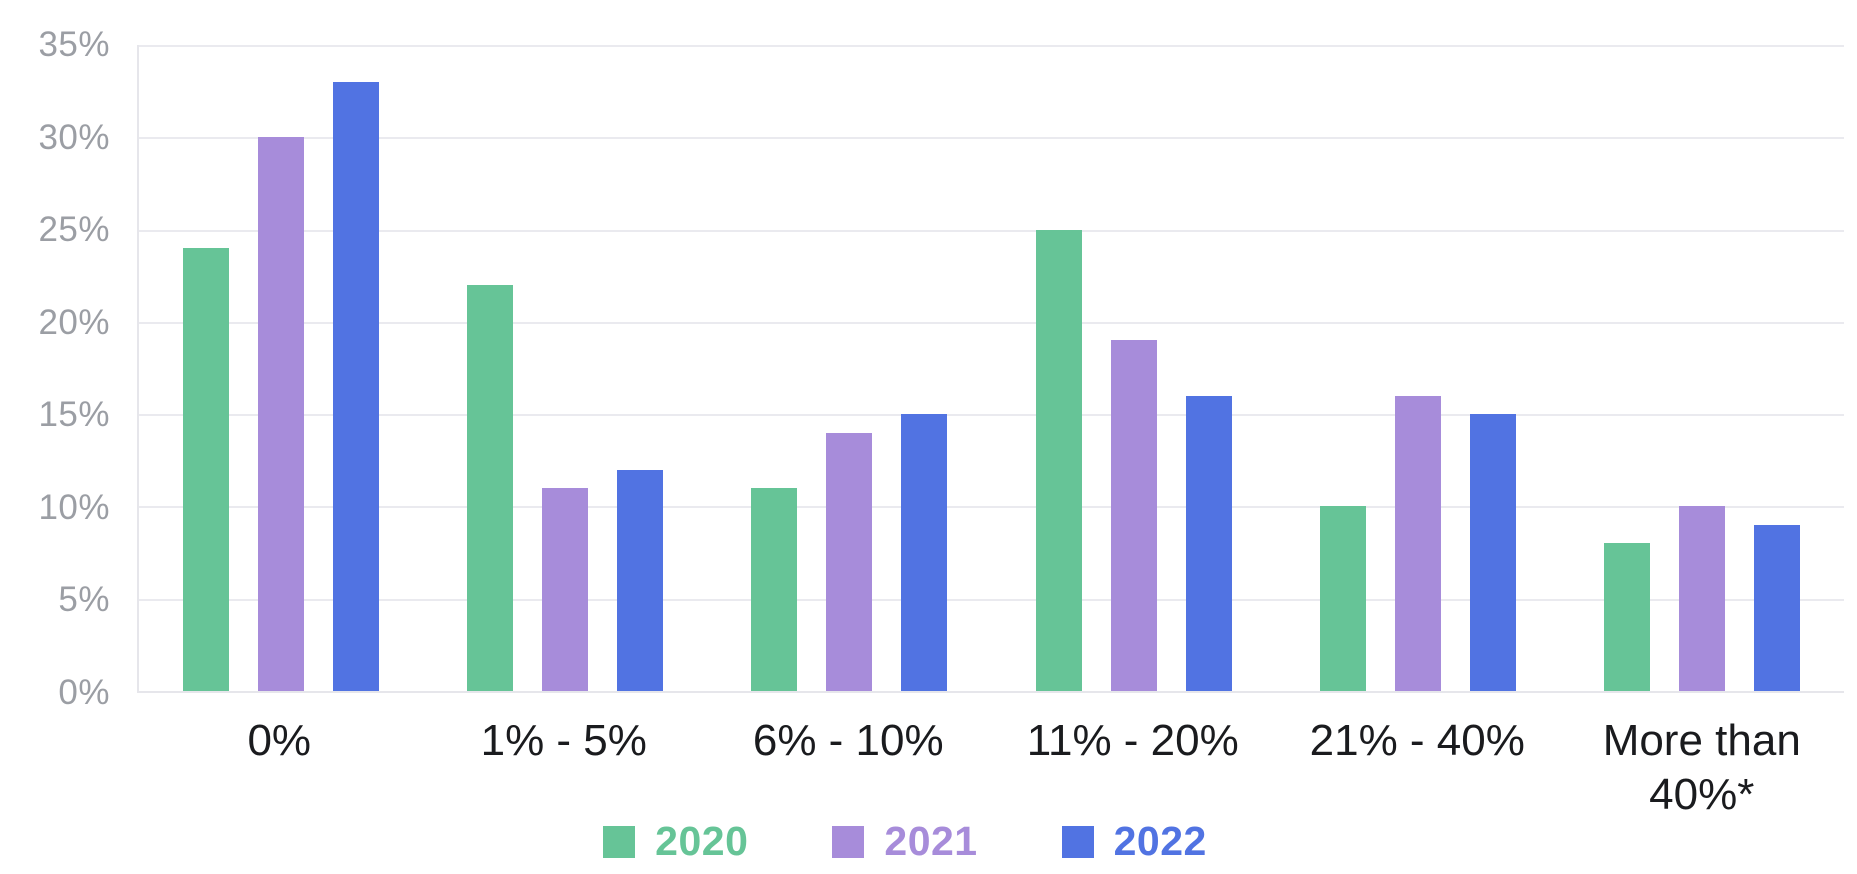 This screenshot has height=874, width=1857. What do you see at coordinates (991, 599) in the screenshot?
I see `gridline-5%` at bounding box center [991, 599].